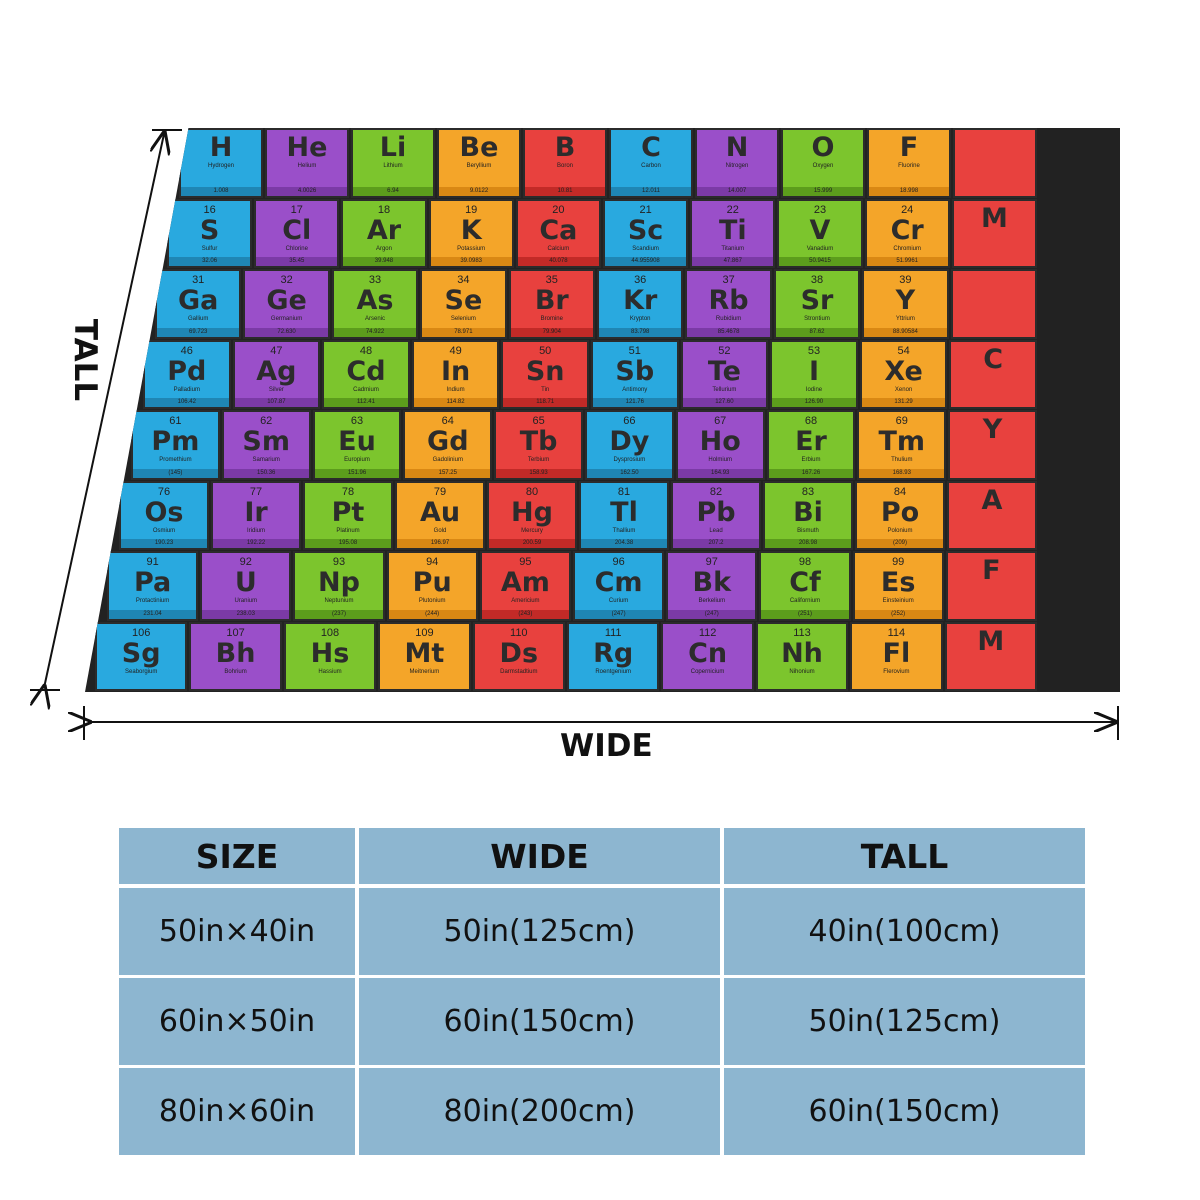  Describe the element at coordinates (992, 429) in the screenshot. I see `element-symbol: Y` at that location.